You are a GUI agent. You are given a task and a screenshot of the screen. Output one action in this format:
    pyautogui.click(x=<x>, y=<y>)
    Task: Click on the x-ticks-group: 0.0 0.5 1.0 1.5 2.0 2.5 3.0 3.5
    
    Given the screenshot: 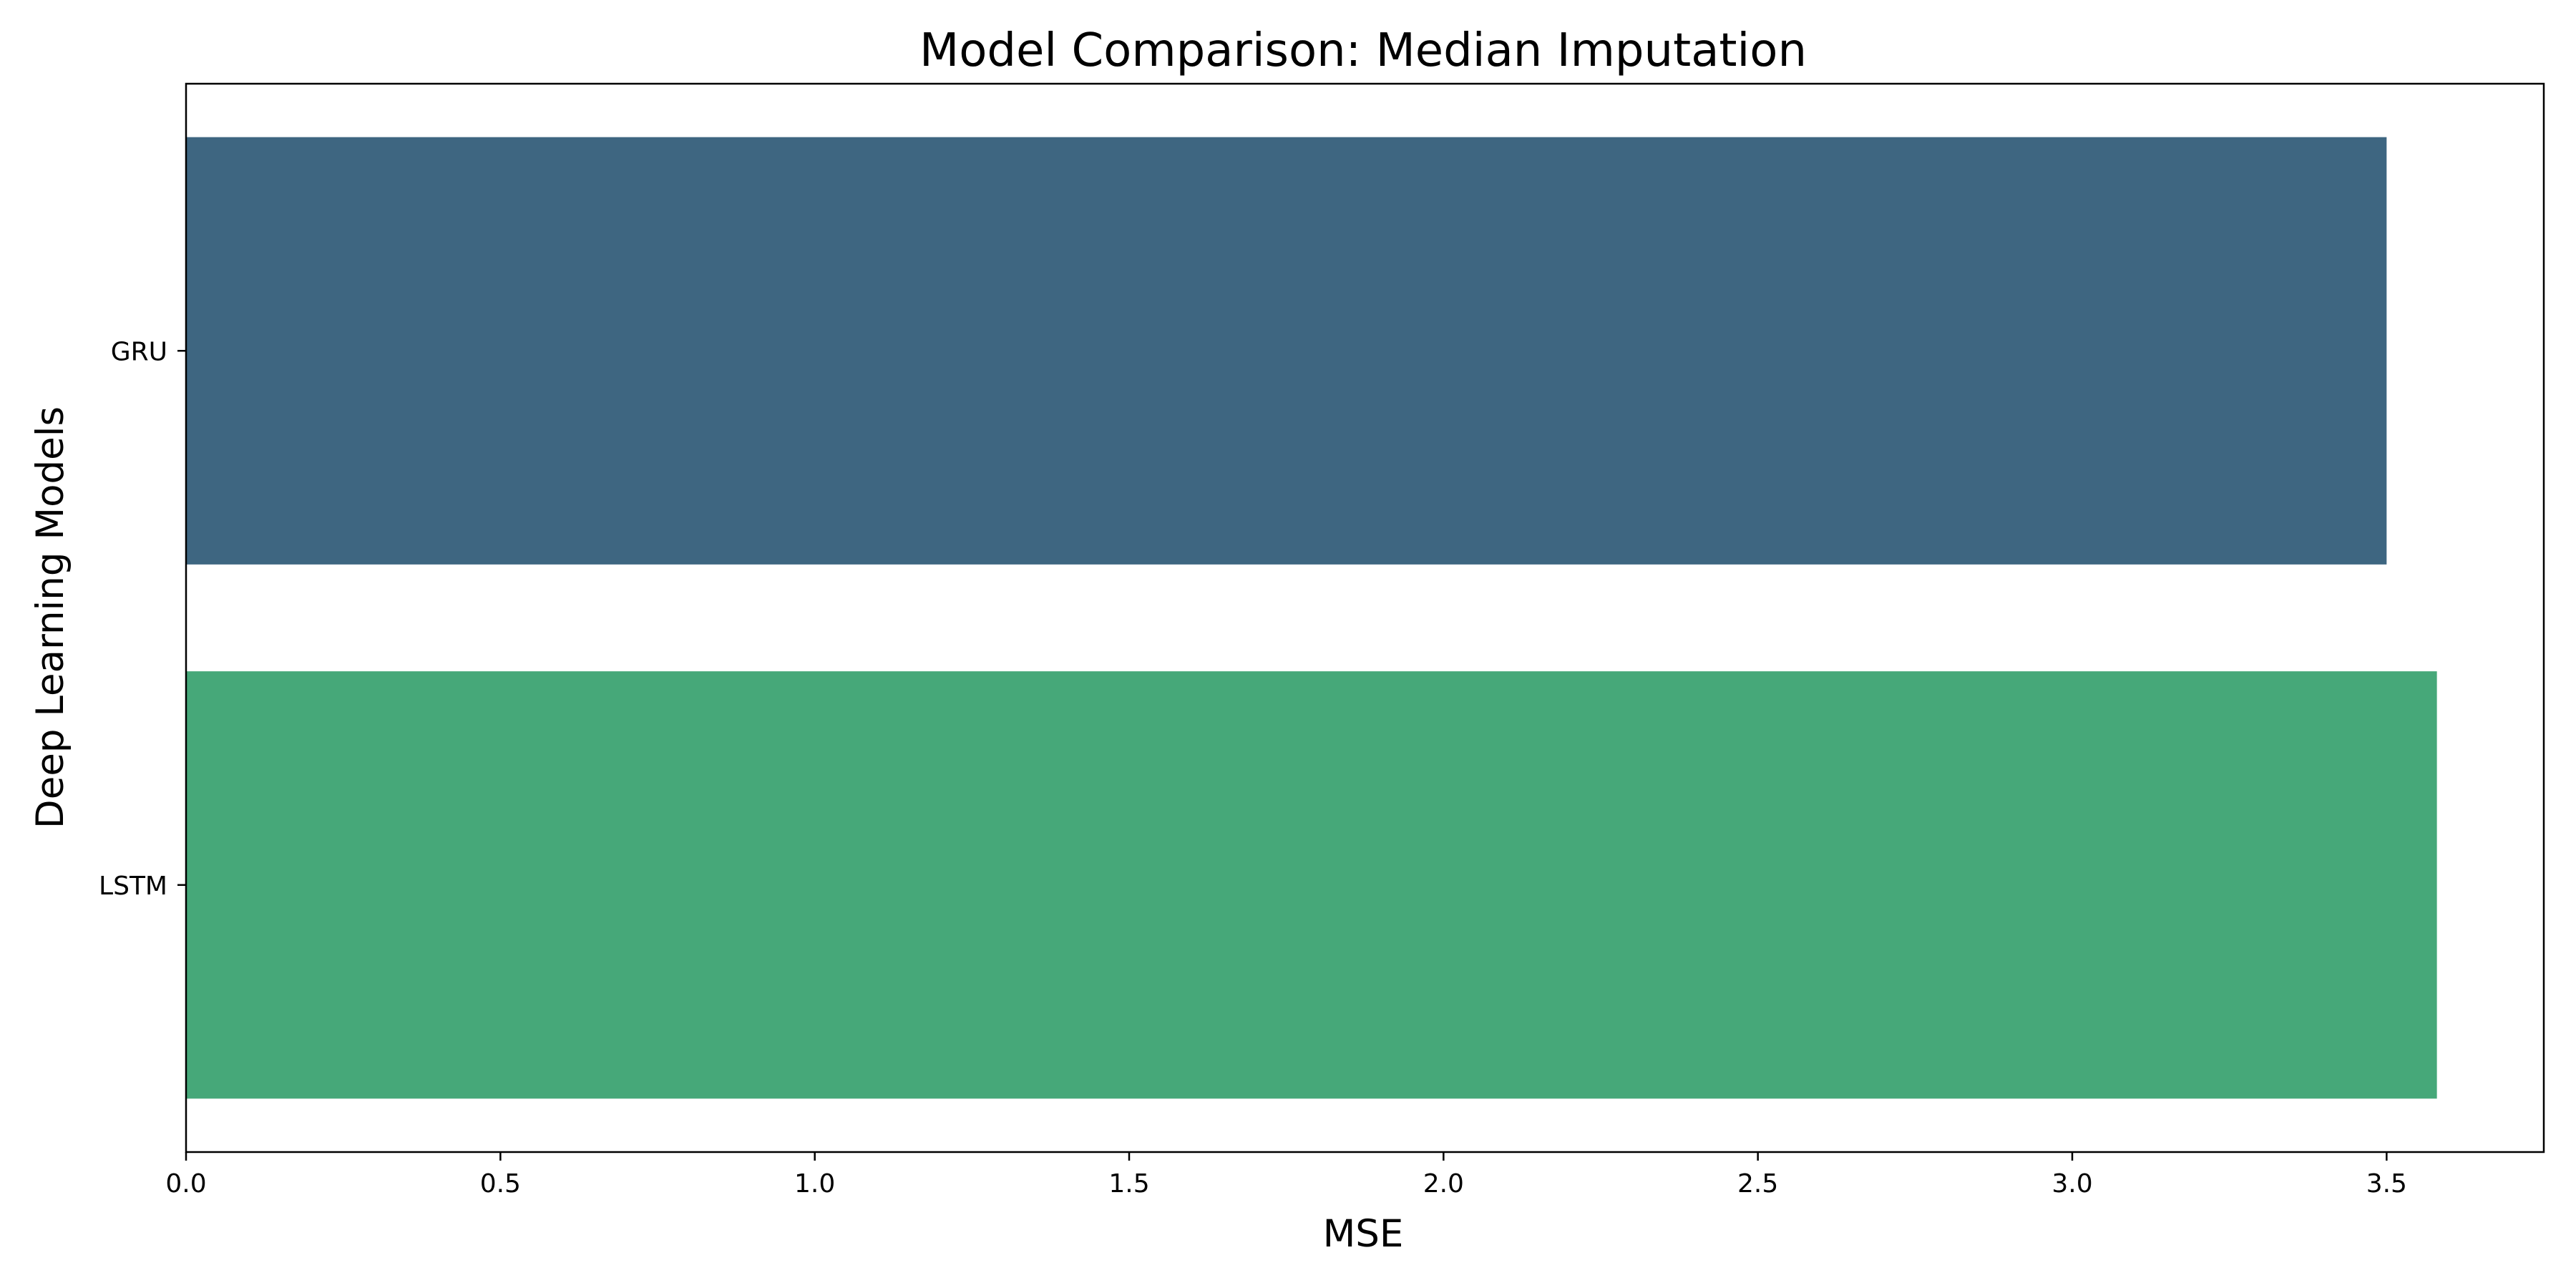 What is the action you would take?
    pyautogui.click(x=1286, y=1175)
    